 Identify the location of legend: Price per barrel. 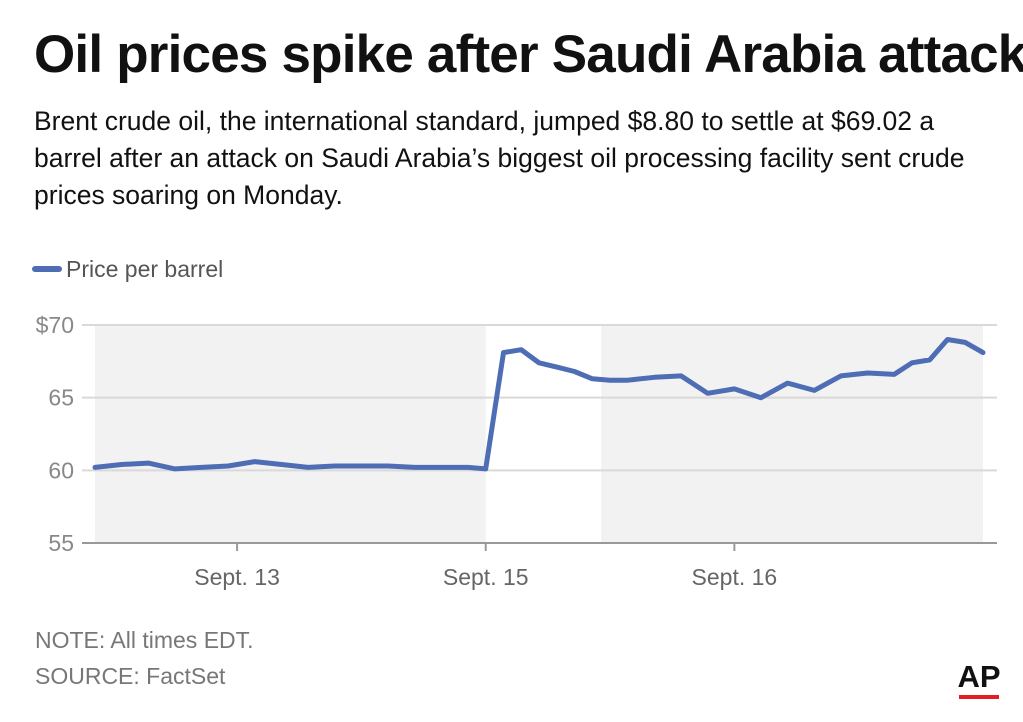
(127, 269).